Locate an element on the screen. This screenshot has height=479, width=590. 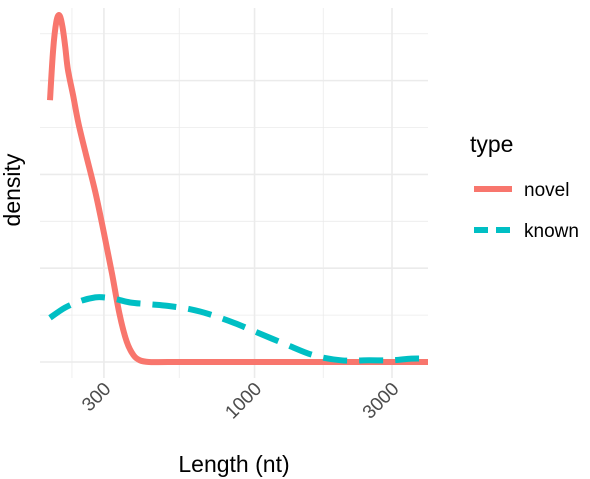
legend-label-novel: novel is located at coordinates (546, 190).